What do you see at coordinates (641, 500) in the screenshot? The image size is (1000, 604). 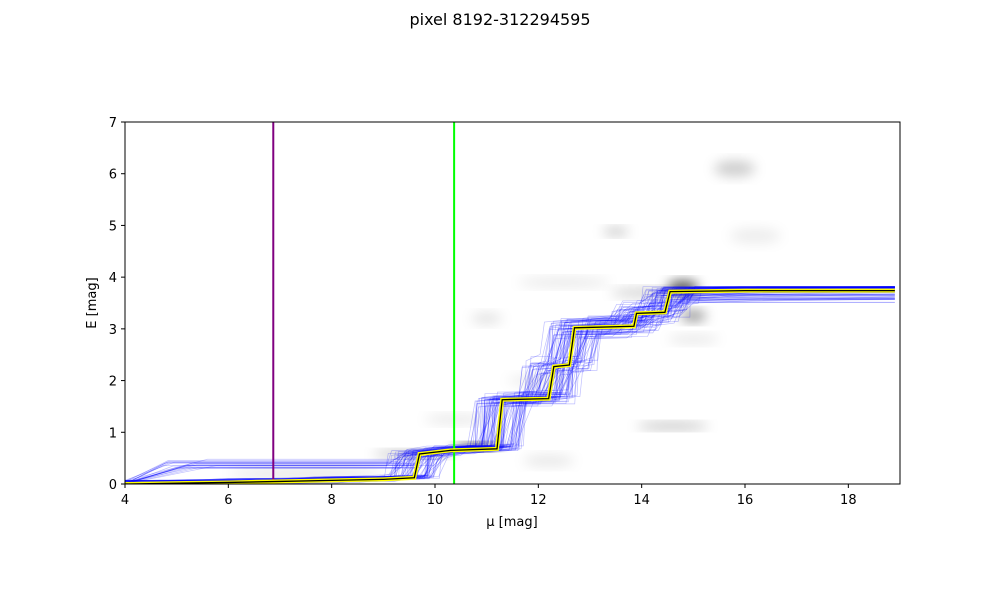 I see `x-tick-label: 14` at bounding box center [641, 500].